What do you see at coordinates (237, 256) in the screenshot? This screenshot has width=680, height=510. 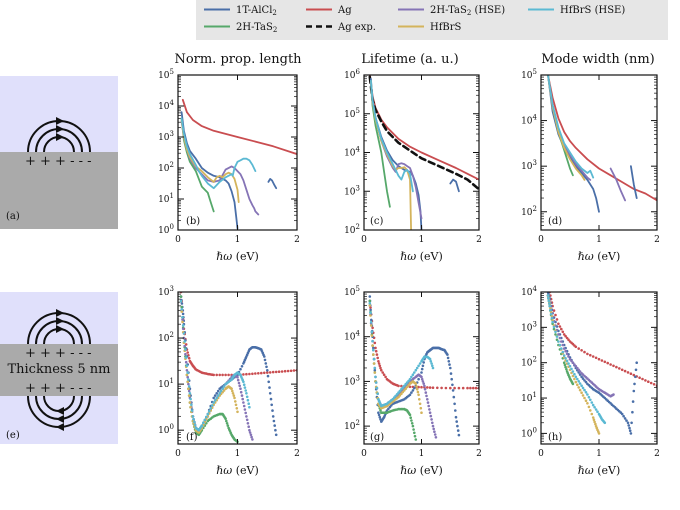 I see `x-axis-label: ℏω (eV)` at bounding box center [237, 256].